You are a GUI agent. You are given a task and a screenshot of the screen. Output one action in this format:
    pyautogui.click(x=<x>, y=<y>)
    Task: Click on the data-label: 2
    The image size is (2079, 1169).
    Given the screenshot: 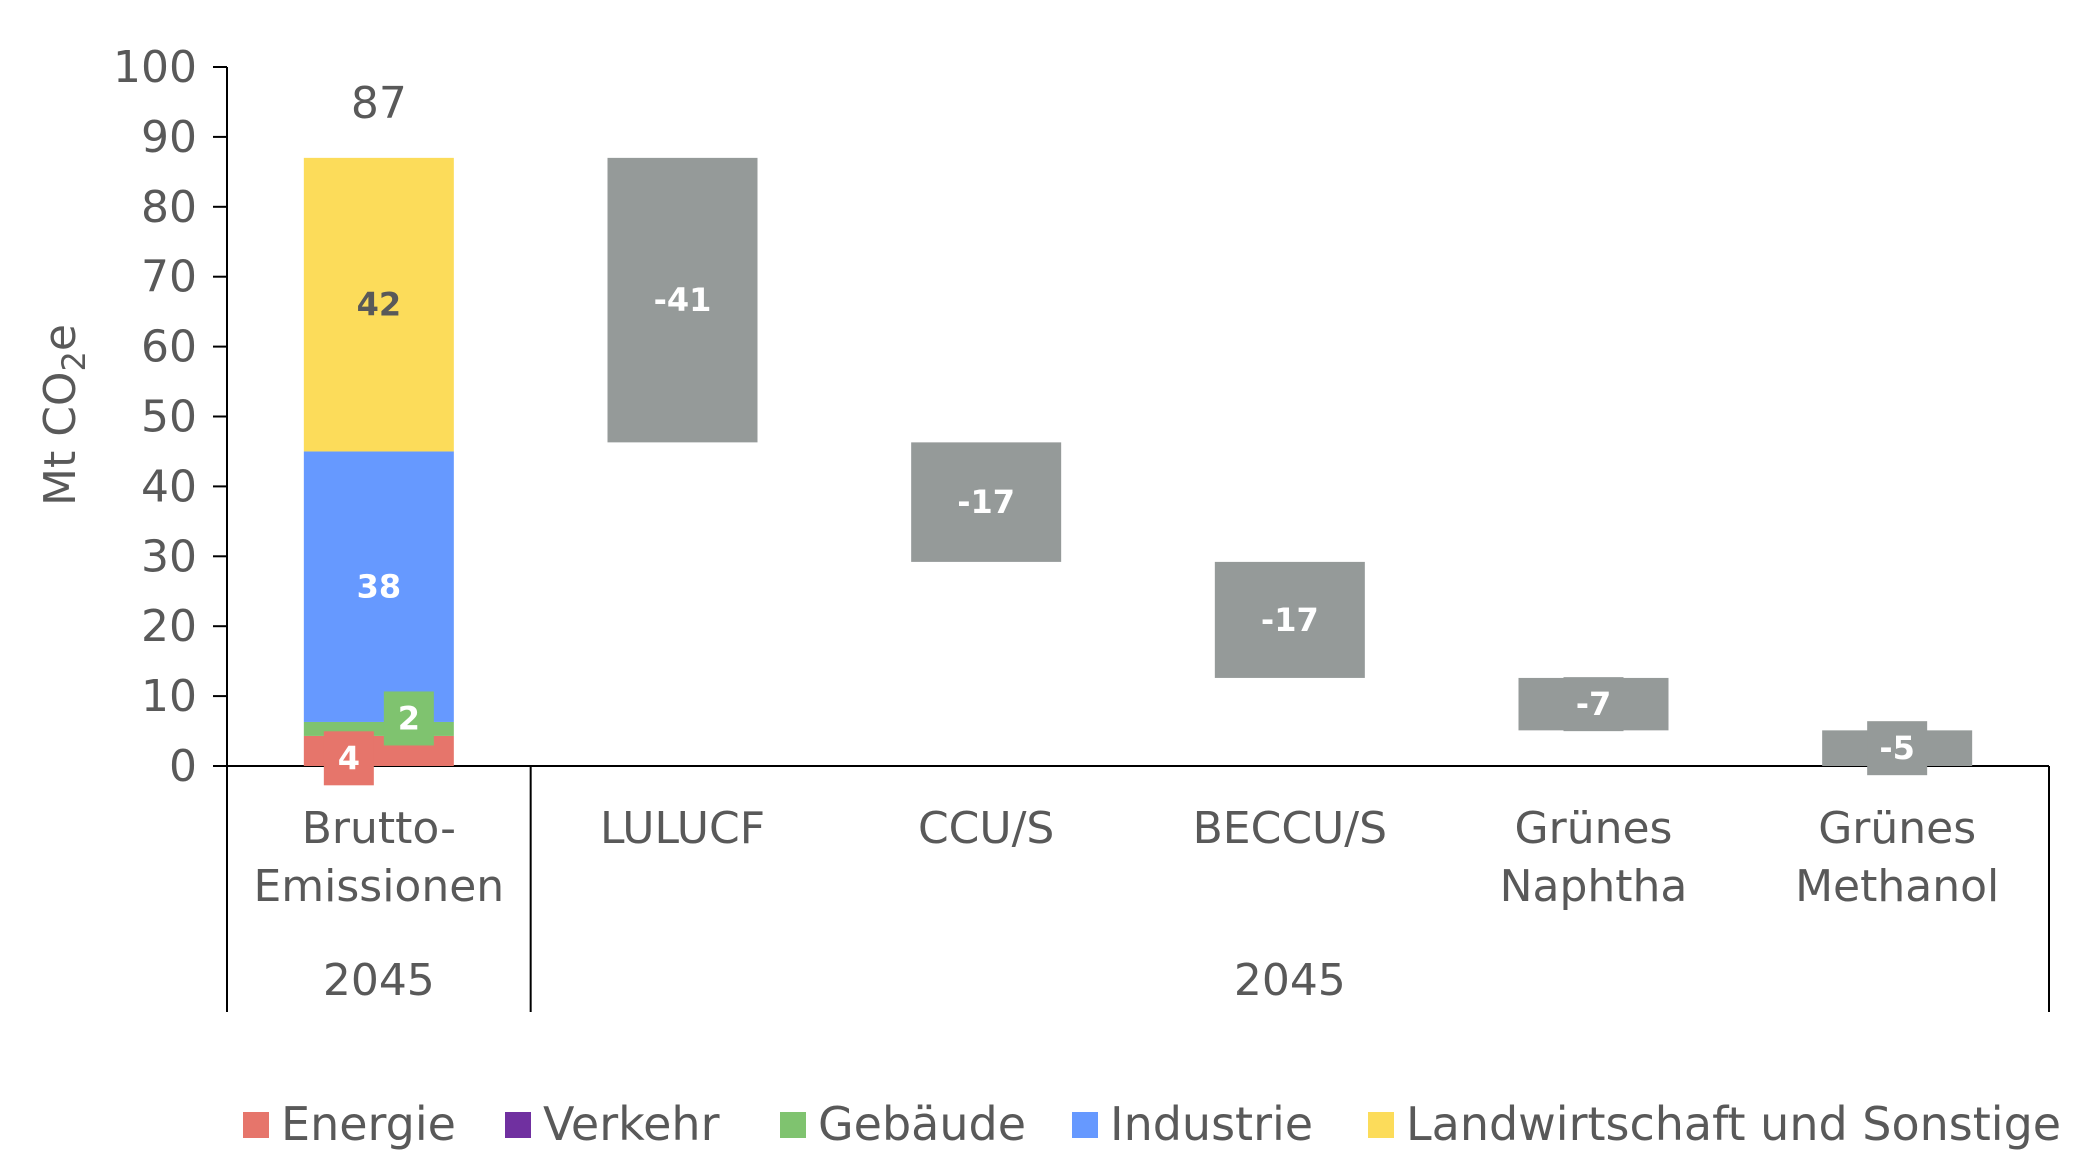 What is the action you would take?
    pyautogui.click(x=409, y=718)
    